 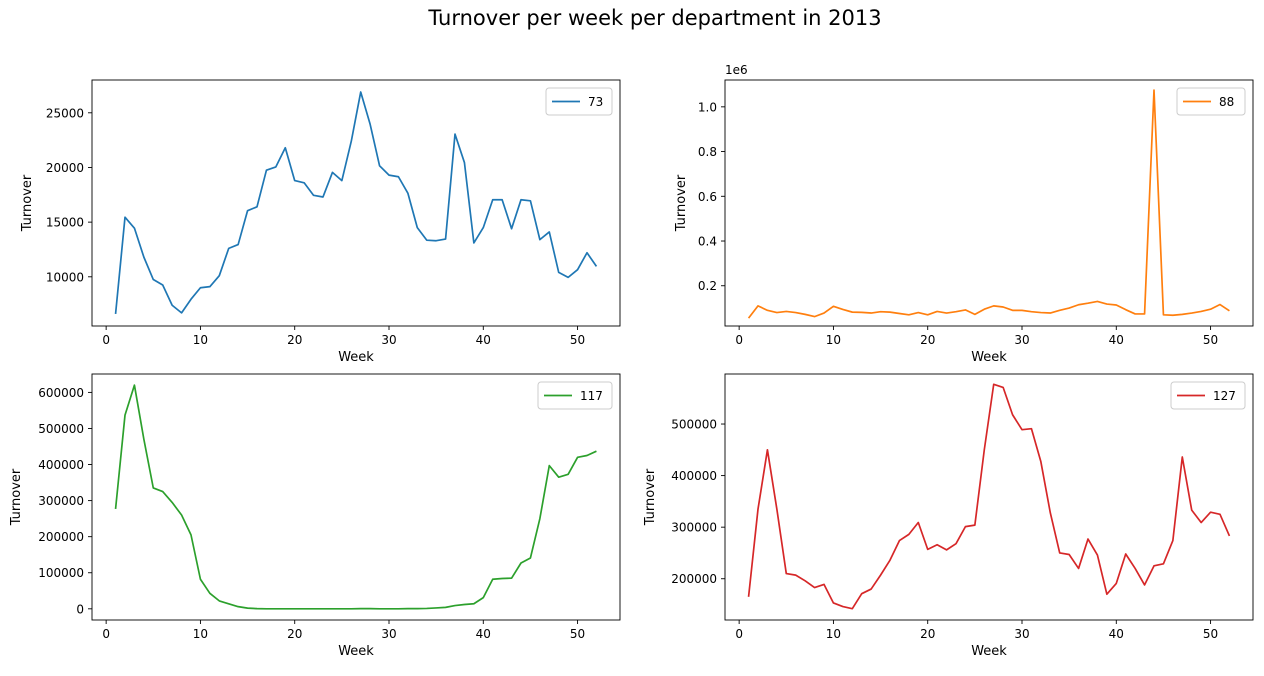 I want to click on legend: 127, so click(x=1208, y=395).